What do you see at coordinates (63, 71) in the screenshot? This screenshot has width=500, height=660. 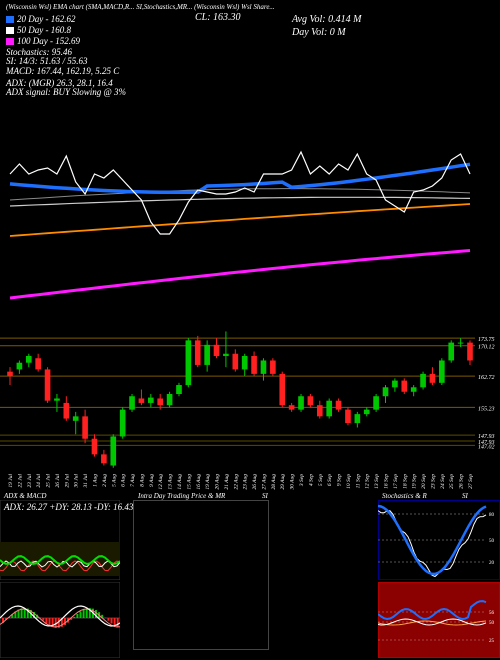 I see `macd-line: MACD: 167.44, 162.19, 5.25 C` at bounding box center [63, 71].